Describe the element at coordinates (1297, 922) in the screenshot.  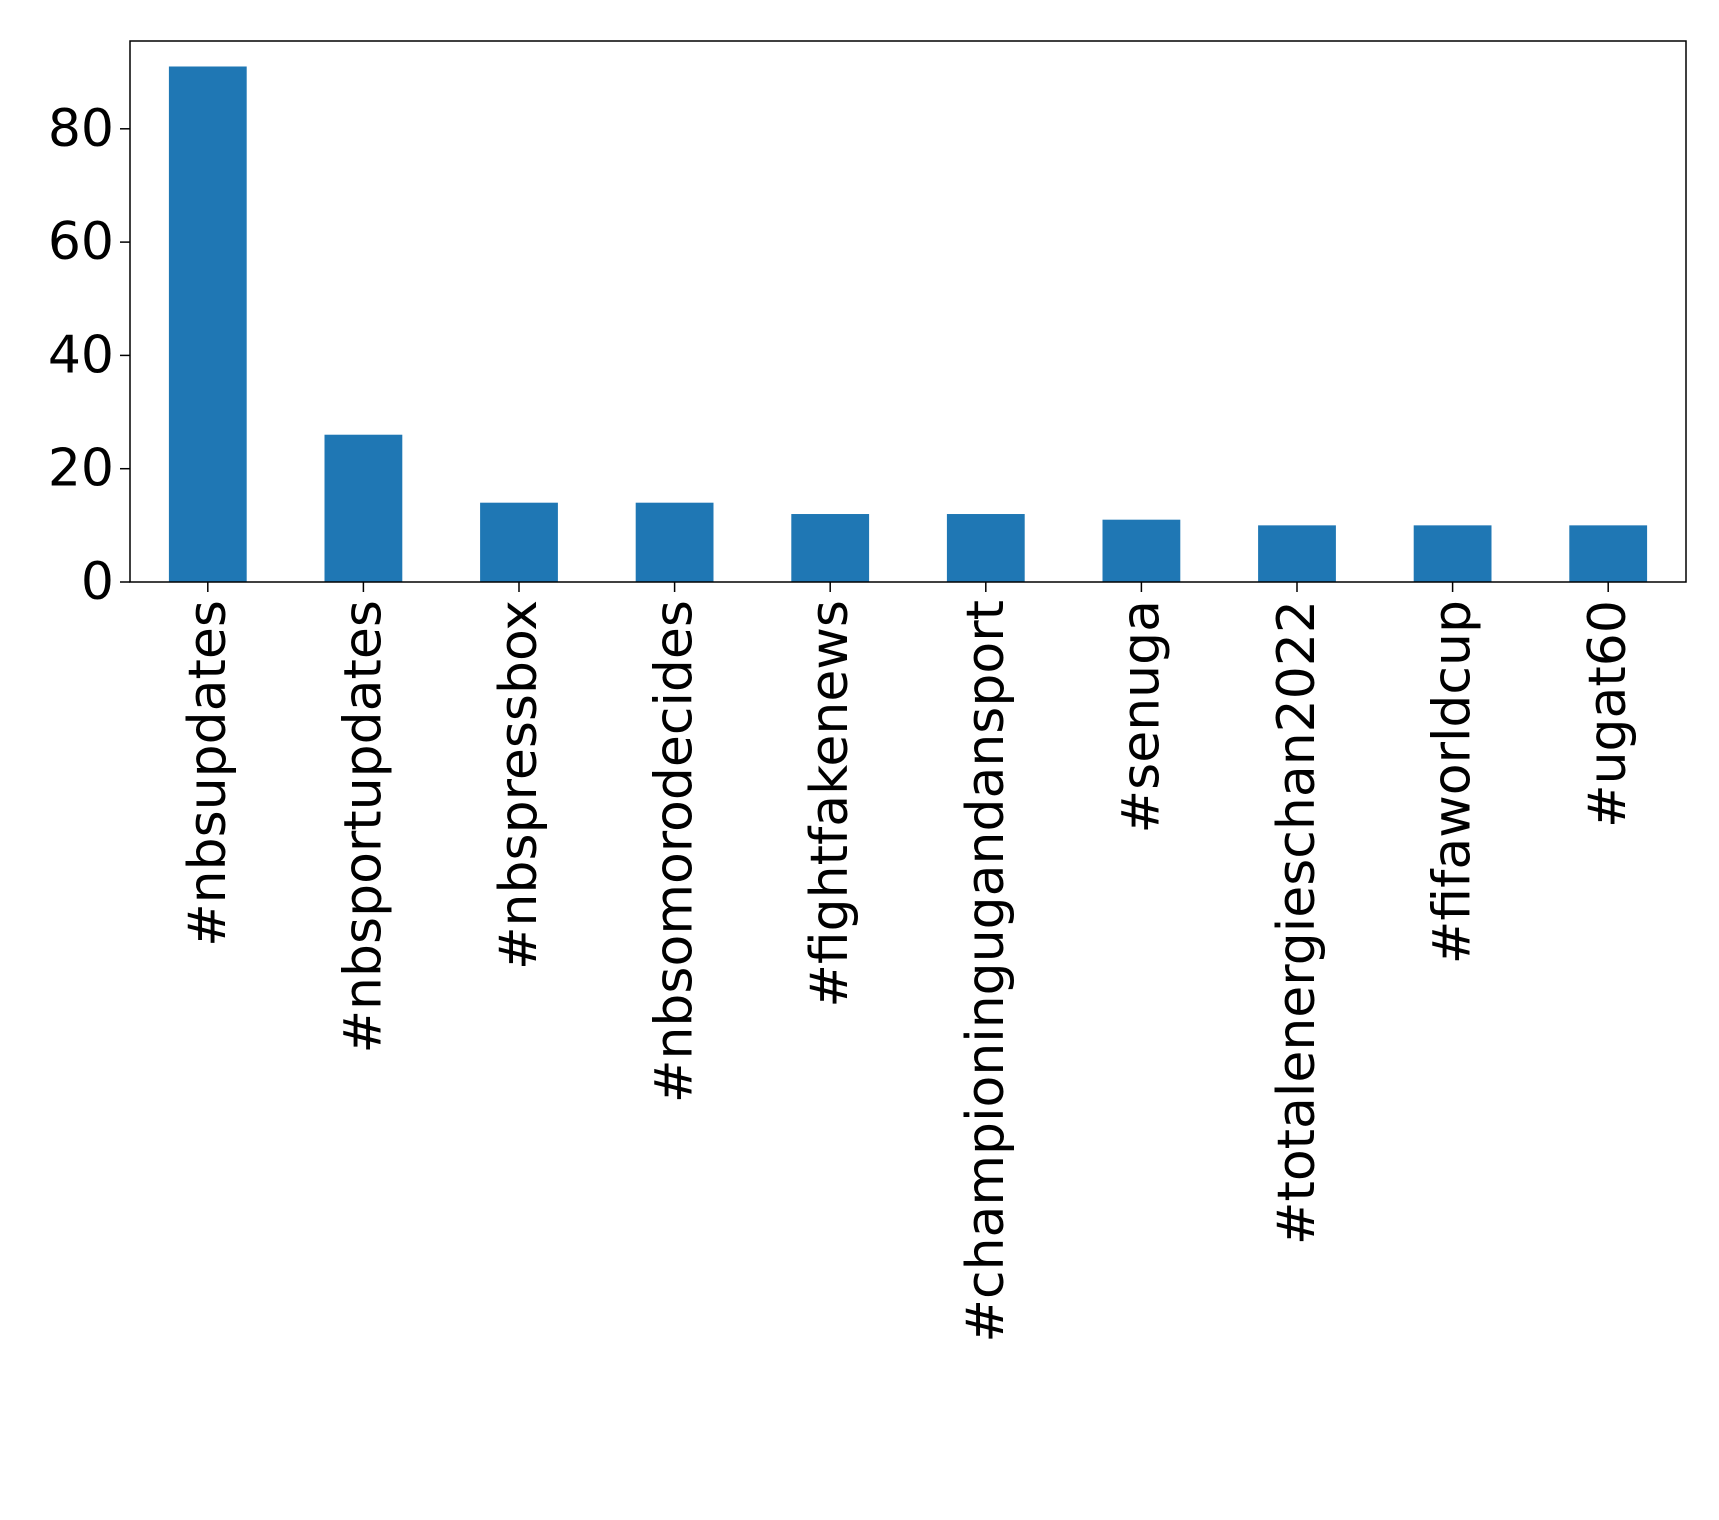
I see `x-tick-label: #totalenergieschan2022` at that location.